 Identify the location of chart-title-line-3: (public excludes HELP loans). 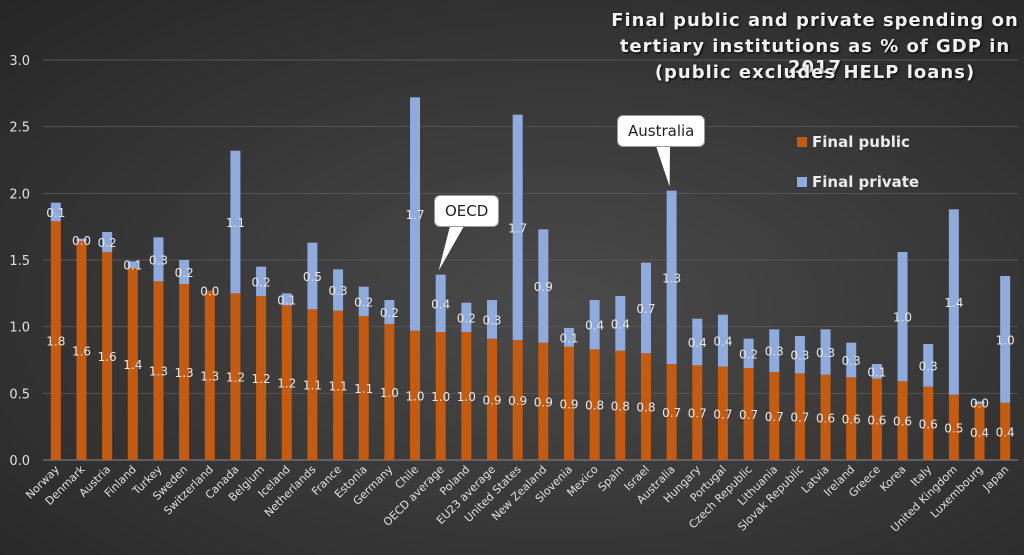
(815, 72).